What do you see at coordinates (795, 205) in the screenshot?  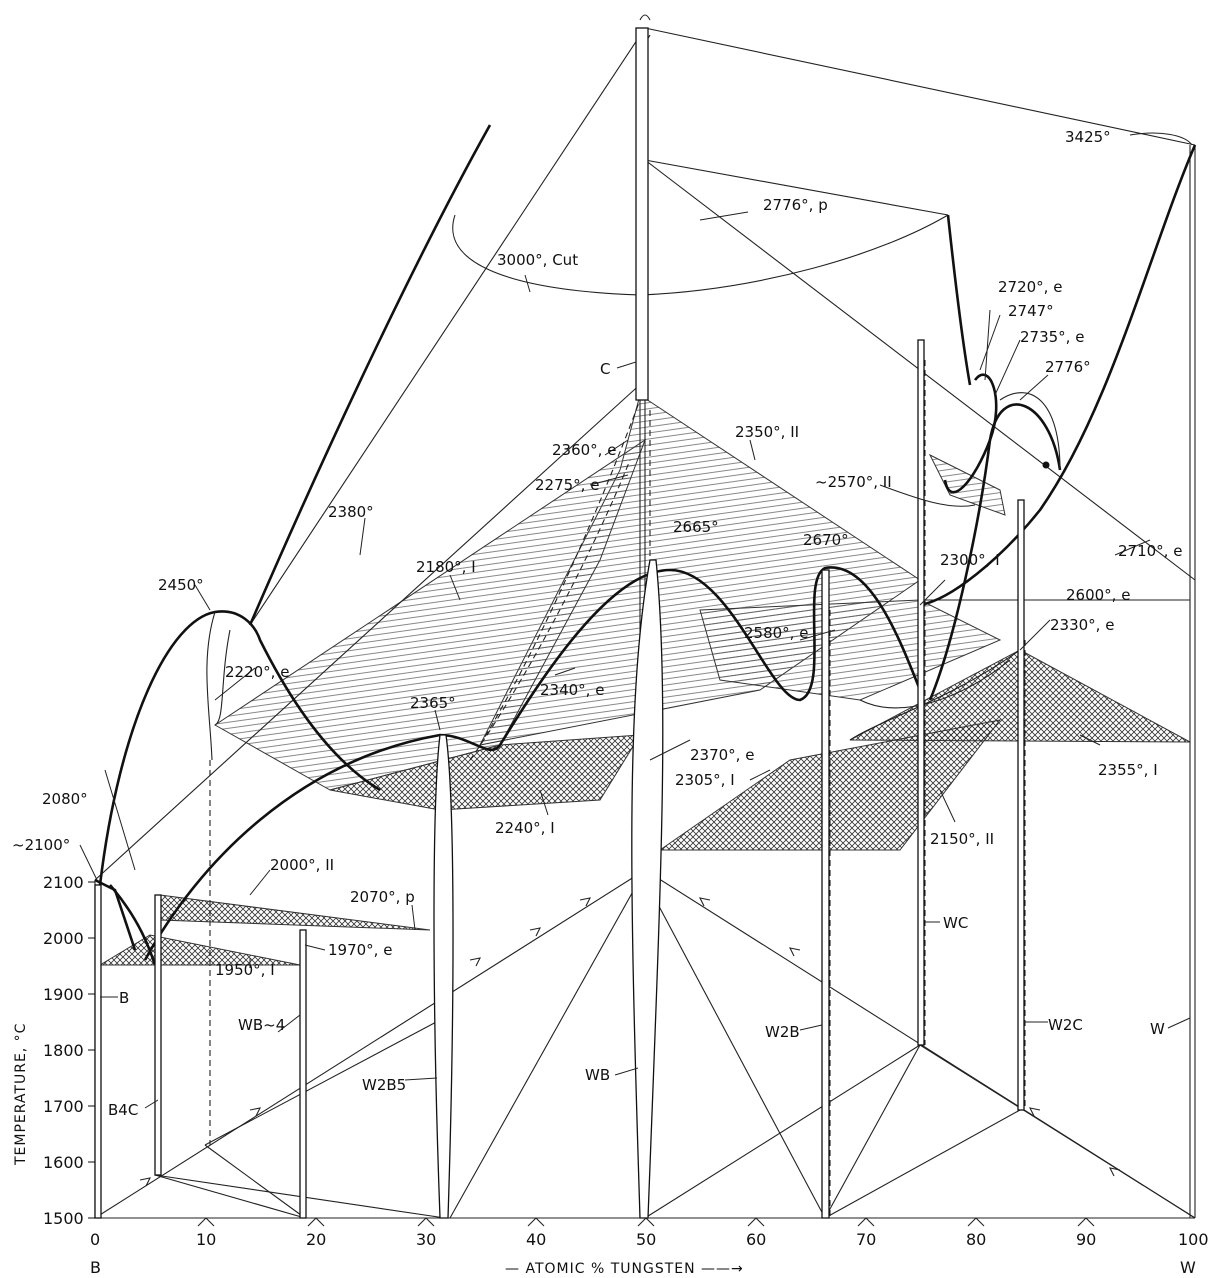 I see `label-2776-p: 2776°, p` at bounding box center [795, 205].